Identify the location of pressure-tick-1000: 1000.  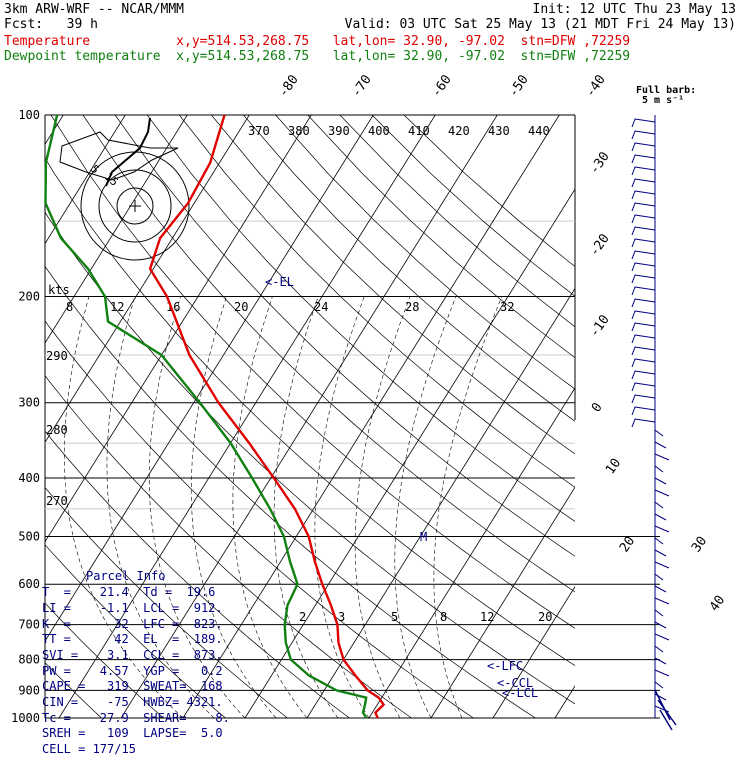
(25, 718).